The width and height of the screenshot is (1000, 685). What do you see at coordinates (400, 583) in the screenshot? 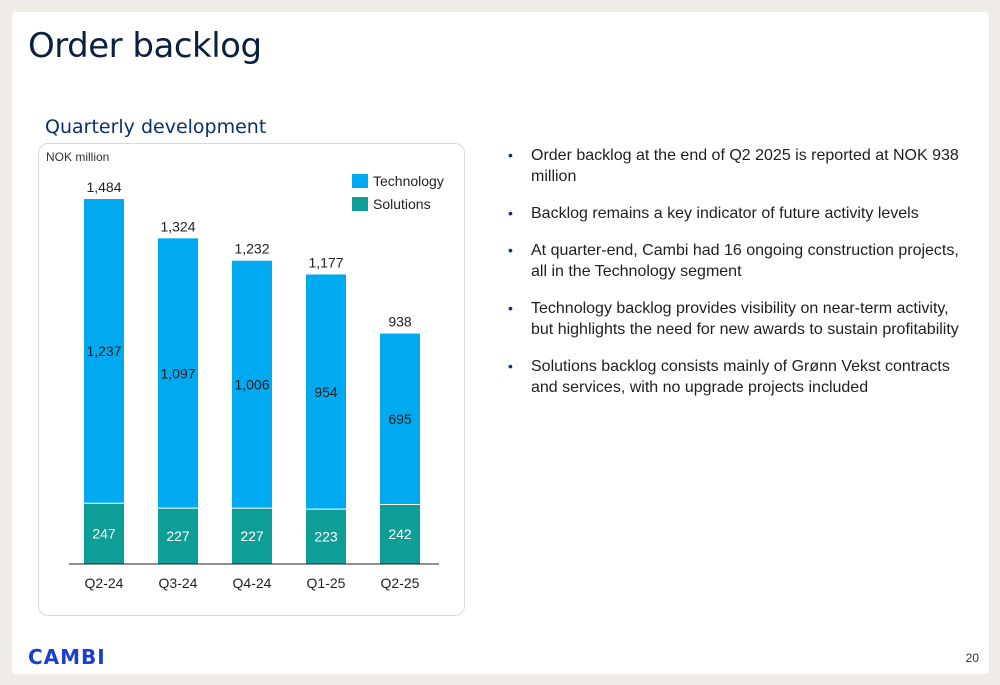
I see `x-tick-label: Q2-25` at bounding box center [400, 583].